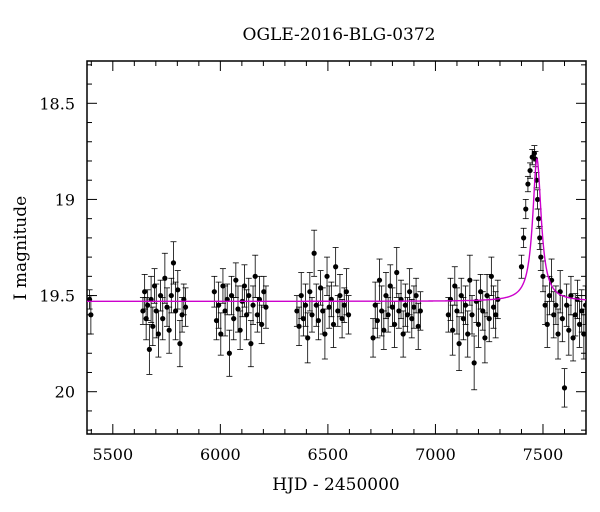 The height and width of the screenshot is (512, 600). Describe the element at coordinates (435, 454) in the screenshot. I see `x-tick-label: 7000` at that location.